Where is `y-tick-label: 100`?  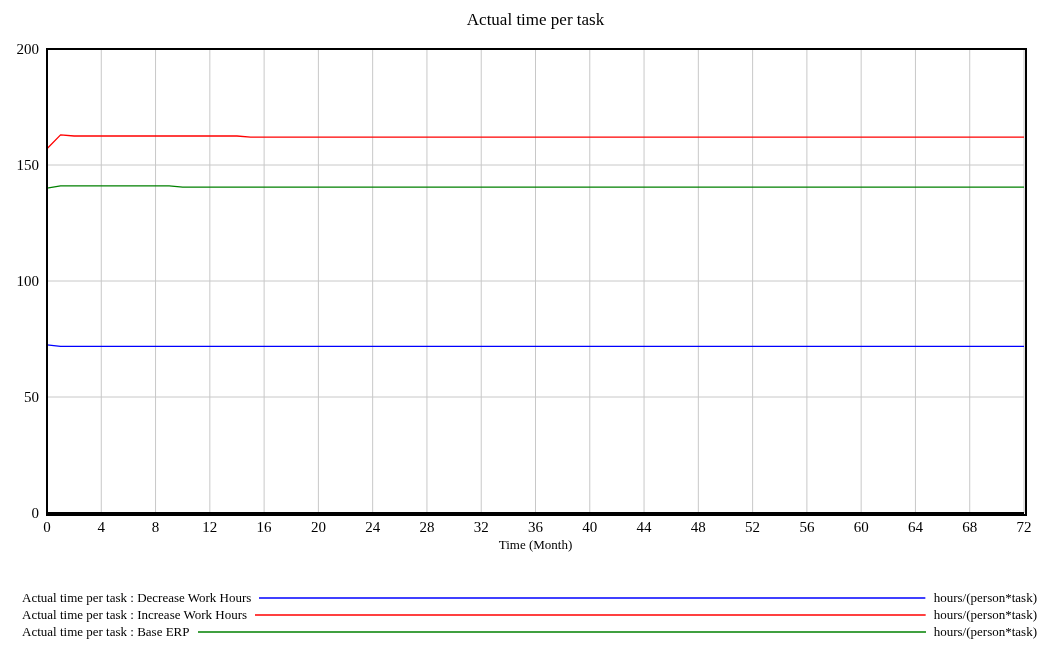 y-tick-label: 100 is located at coordinates (27, 281).